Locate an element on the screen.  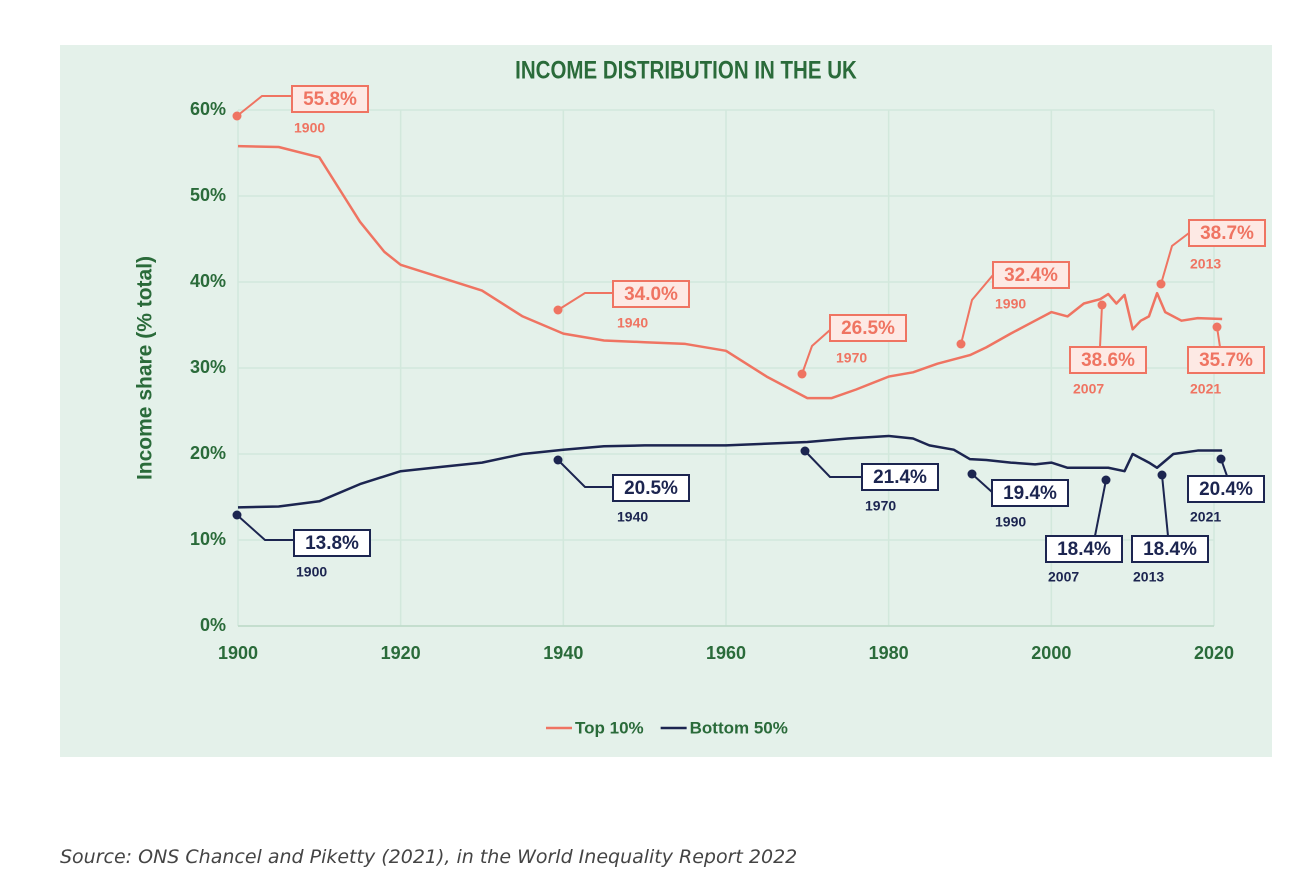
series-line is located at coordinates (730, 471).